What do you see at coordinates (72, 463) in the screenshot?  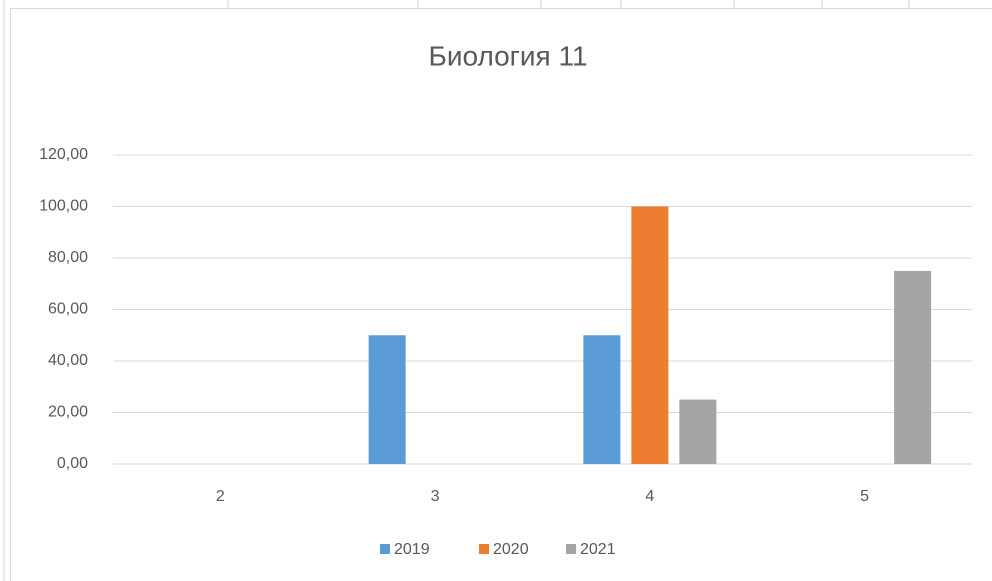 I see `y-tick-label: 0,00` at bounding box center [72, 463].